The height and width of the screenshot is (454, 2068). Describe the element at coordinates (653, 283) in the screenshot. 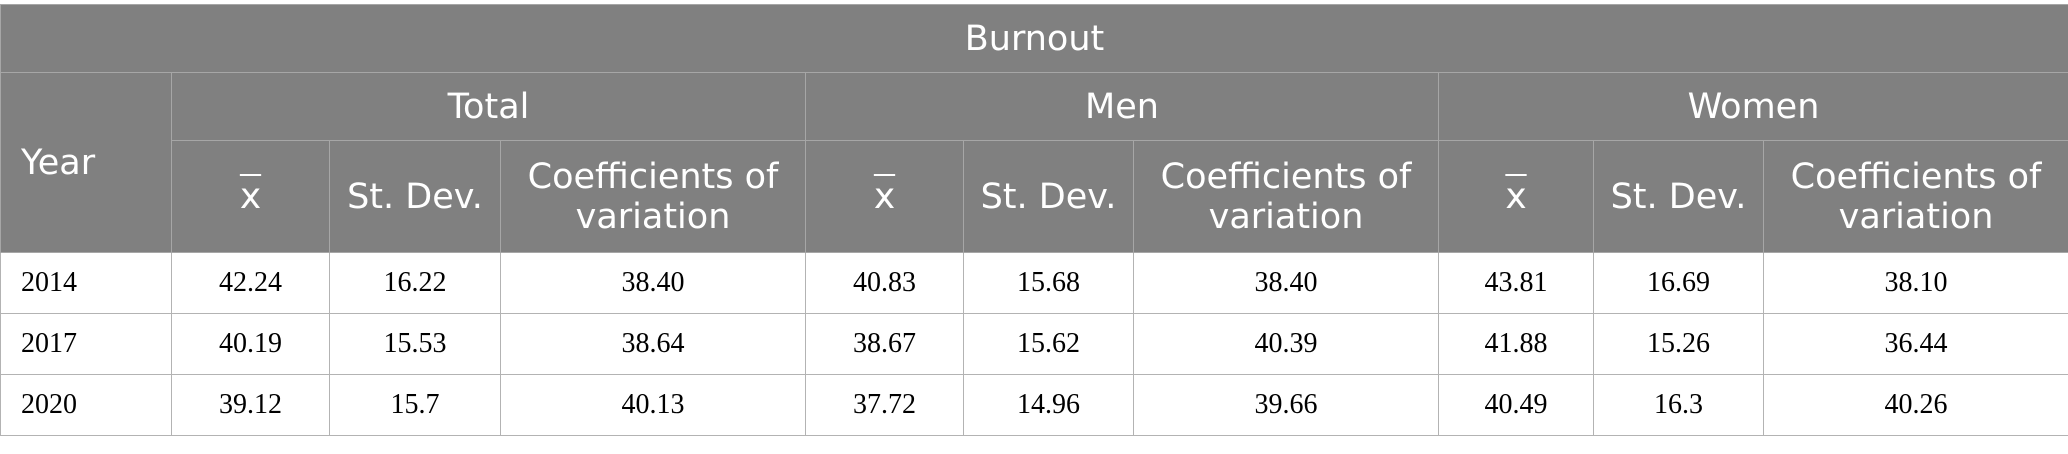

I see `total-cv-cell: 38.40` at that location.